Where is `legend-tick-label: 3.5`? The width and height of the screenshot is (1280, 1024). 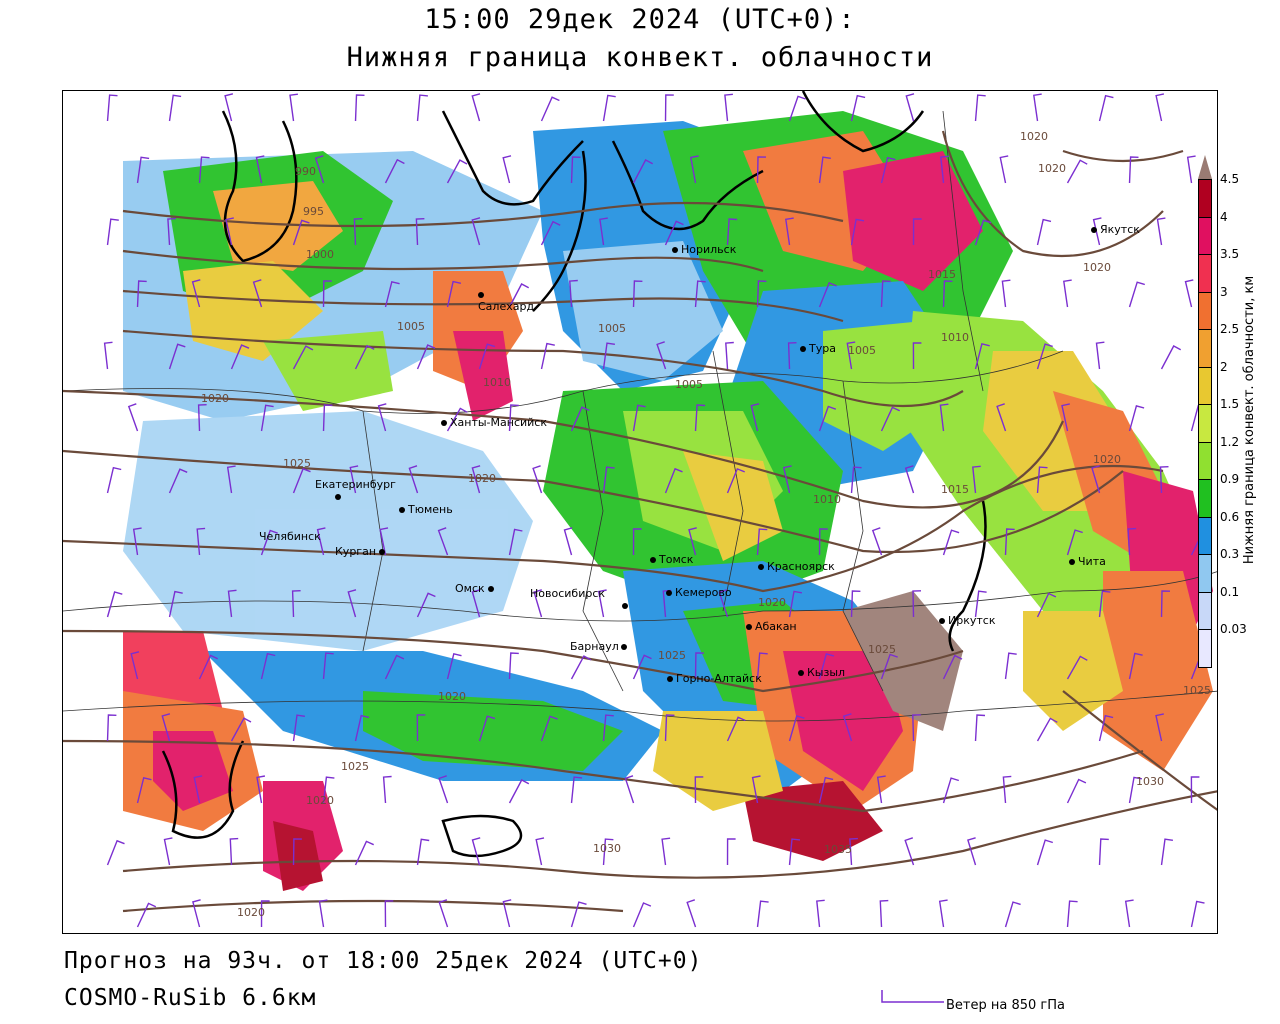 legend-tick-label: 3.5 is located at coordinates (1230, 254).